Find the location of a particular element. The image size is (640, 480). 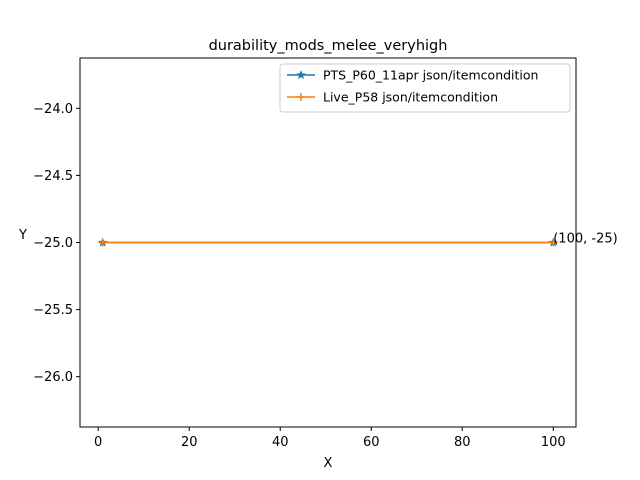

x-axis-label: X is located at coordinates (328, 463).